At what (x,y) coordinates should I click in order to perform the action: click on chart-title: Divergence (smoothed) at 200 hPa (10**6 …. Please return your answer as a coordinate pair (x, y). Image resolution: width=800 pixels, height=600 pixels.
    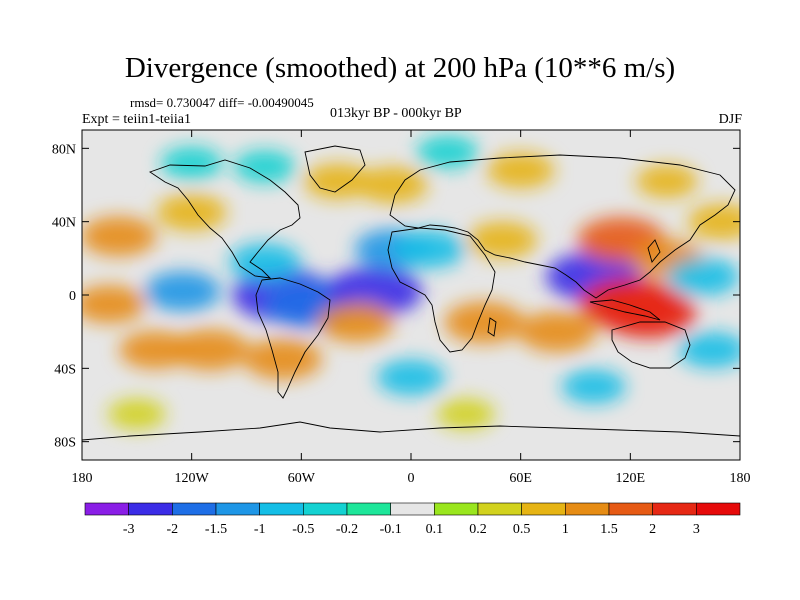
    Looking at the image, I should click on (400, 68).